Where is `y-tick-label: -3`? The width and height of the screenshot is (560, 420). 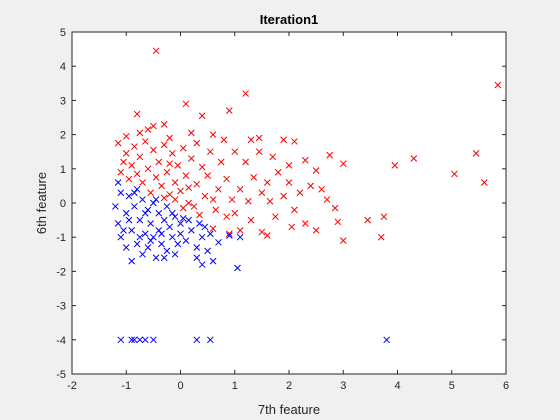 y-tick-label: -3 is located at coordinates (61, 307).